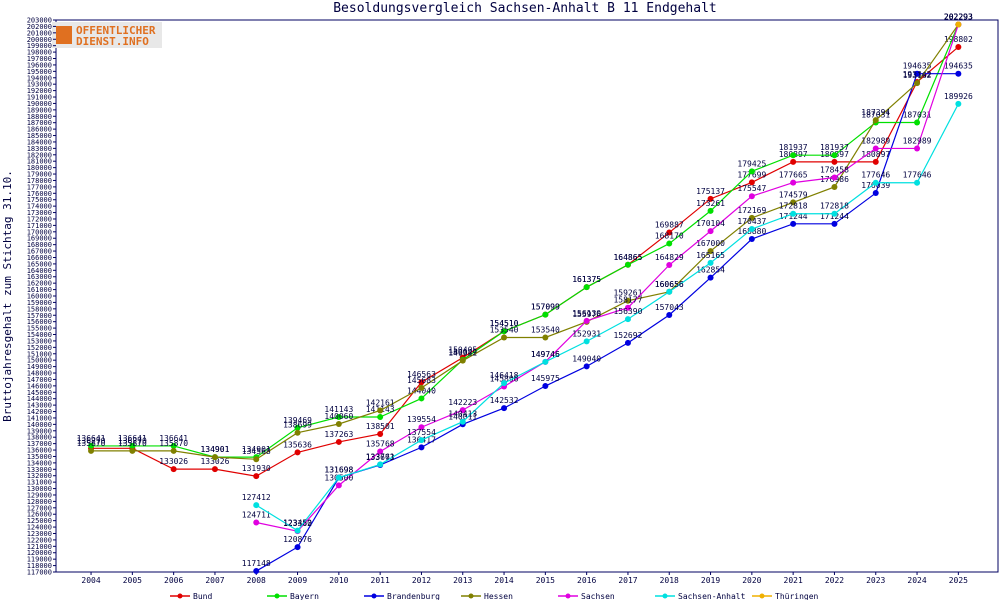 This screenshot has height=600, width=1000. I want to click on y-tick-label: 179000, so click(39, 175).